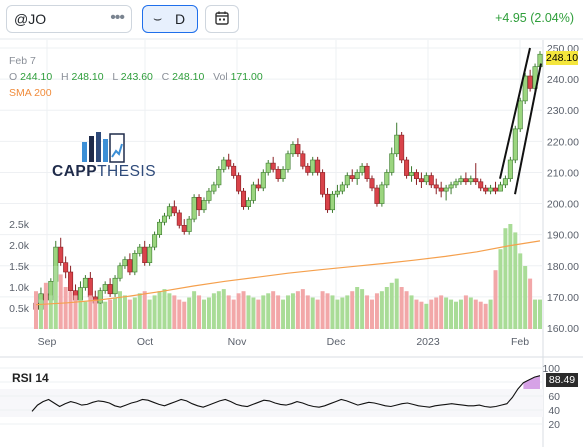 This screenshot has width=583, height=447. Describe the element at coordinates (531, 382) in the screenshot. I see `rsi-overbought-fill` at that location.